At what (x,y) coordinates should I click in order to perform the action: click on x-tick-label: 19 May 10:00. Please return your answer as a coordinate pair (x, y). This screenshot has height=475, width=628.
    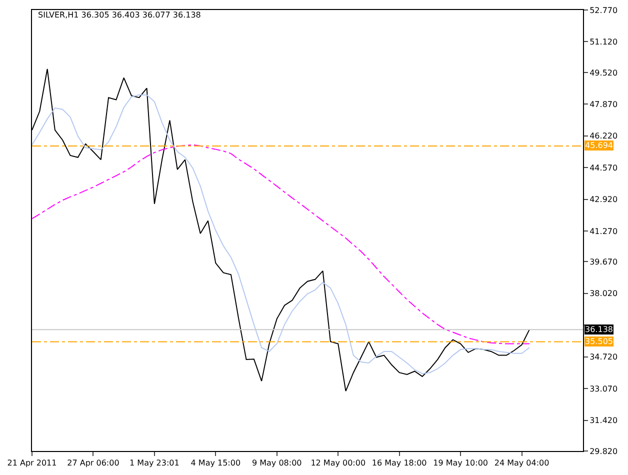
    Looking at the image, I should click on (460, 463).